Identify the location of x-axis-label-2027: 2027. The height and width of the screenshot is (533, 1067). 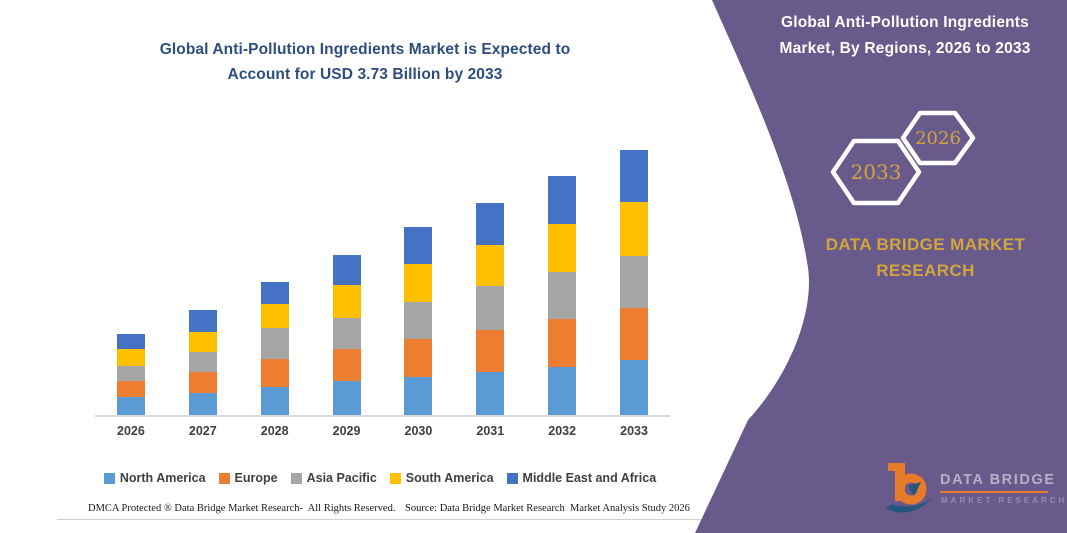
(202, 431).